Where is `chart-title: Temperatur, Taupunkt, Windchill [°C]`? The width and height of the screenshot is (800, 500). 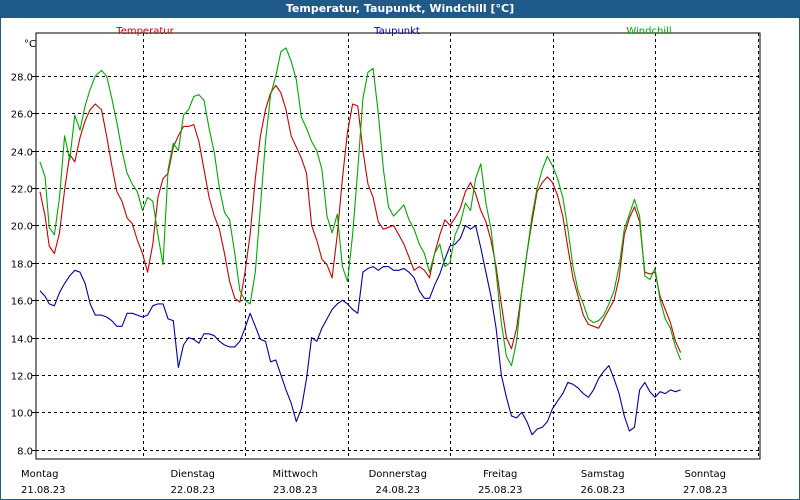 chart-title: Temperatur, Taupunkt, Windchill [°C] is located at coordinates (400, 9).